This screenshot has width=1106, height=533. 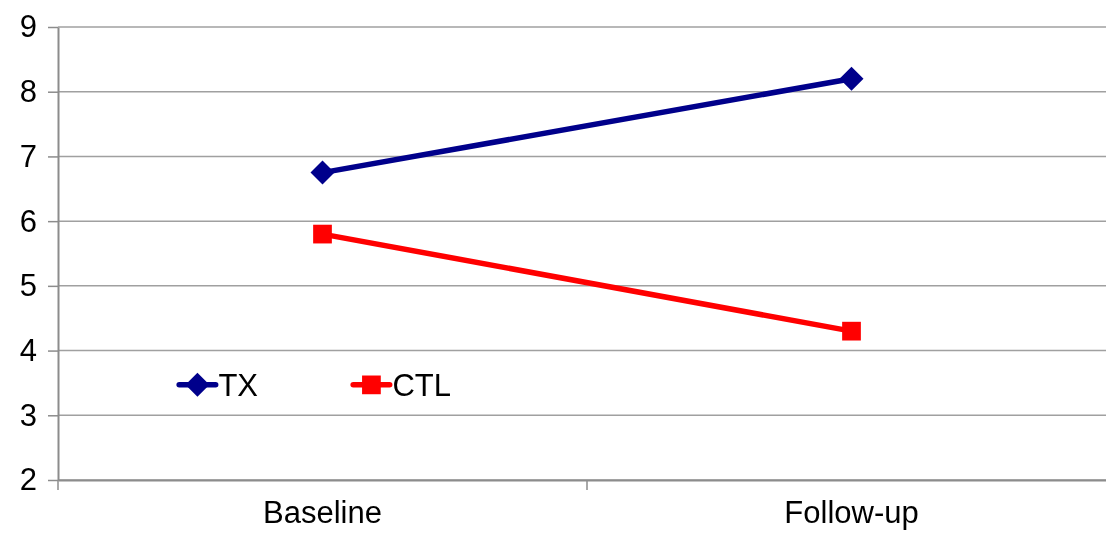 I want to click on legend-label: TX, so click(x=238, y=386).